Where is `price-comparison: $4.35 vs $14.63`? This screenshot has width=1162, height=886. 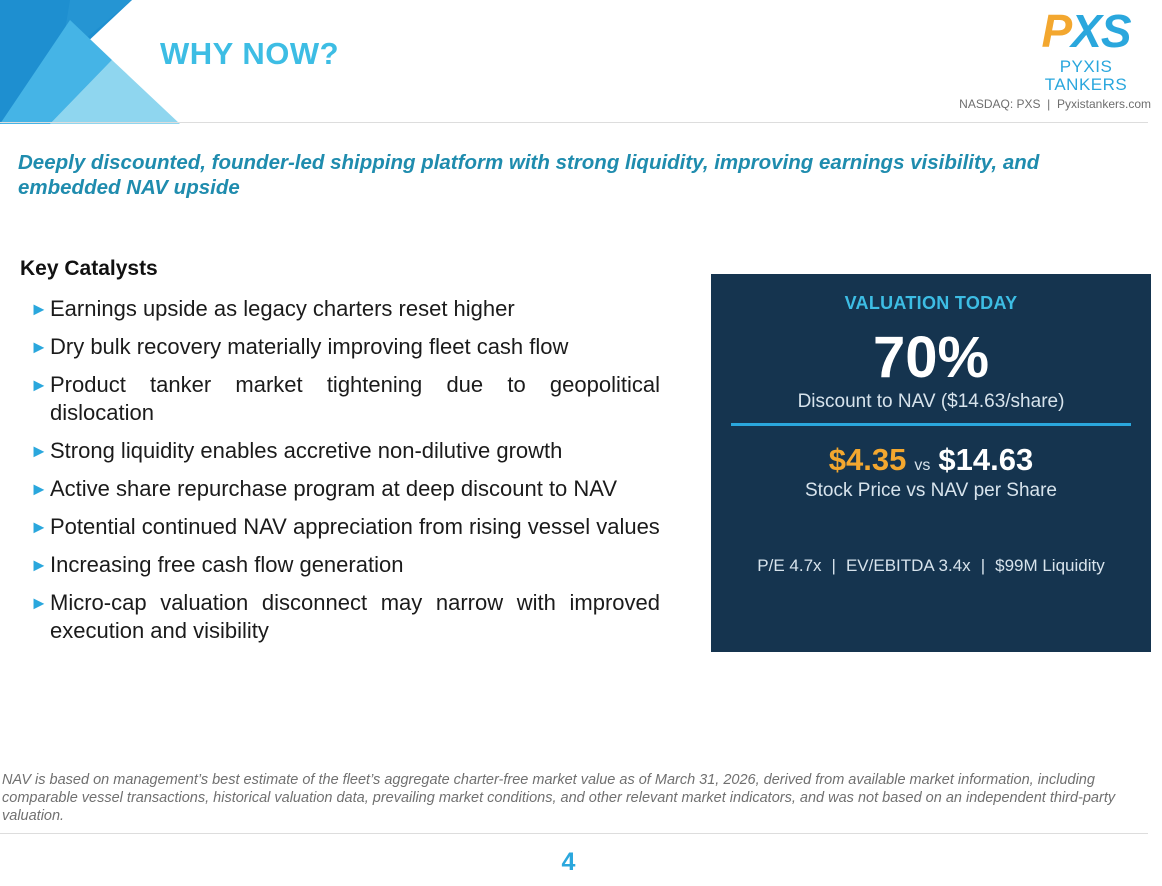
price-comparison: $4.35 vs $14.63 is located at coordinates (931, 460).